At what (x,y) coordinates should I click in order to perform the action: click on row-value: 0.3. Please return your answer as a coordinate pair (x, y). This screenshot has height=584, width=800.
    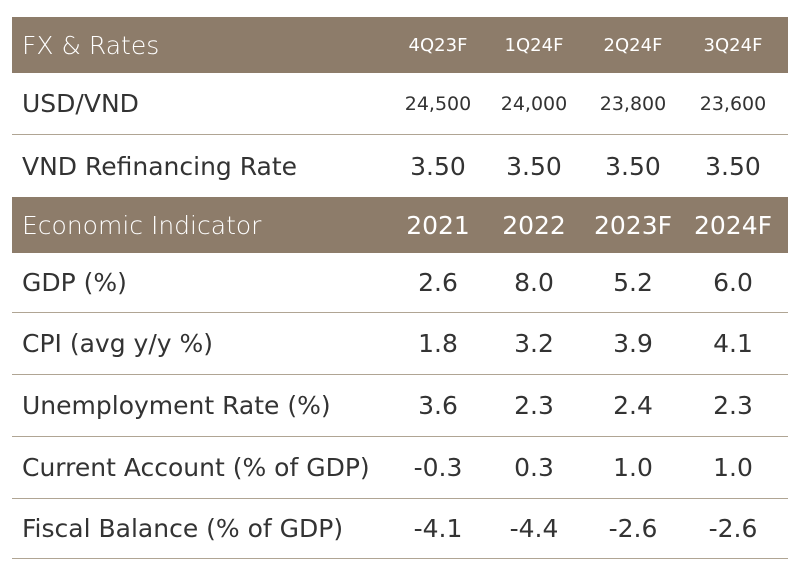
    Looking at the image, I should click on (534, 467).